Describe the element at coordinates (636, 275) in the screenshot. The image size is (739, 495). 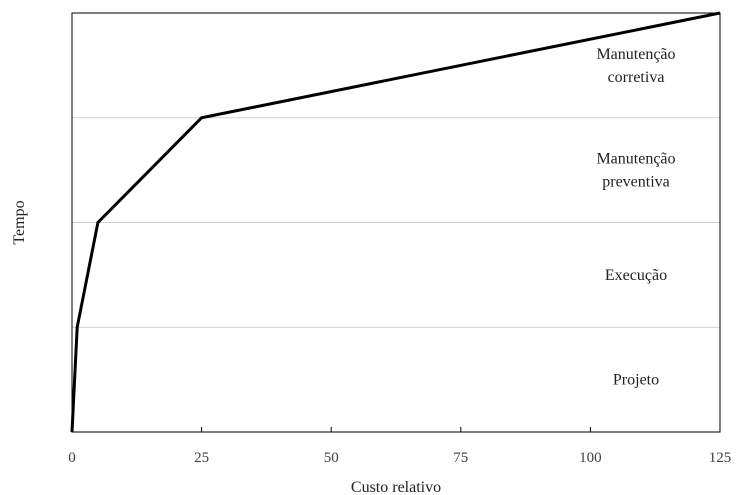
I see `phase-label-2: Execução` at that location.